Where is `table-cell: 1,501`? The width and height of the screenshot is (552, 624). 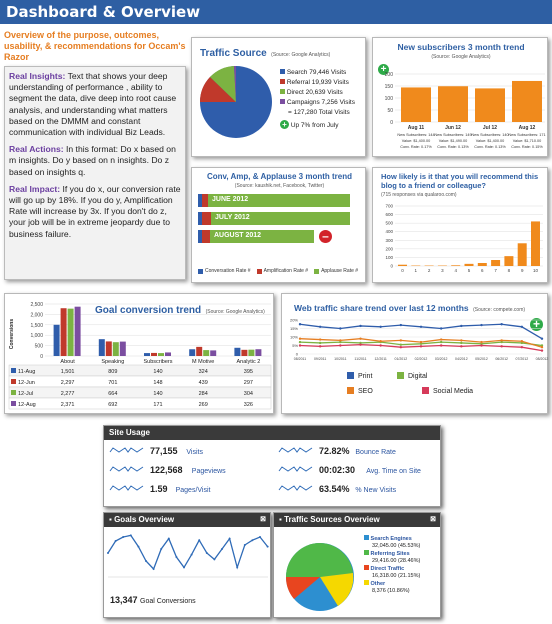 table-cell: 1,501 is located at coordinates (68, 372).